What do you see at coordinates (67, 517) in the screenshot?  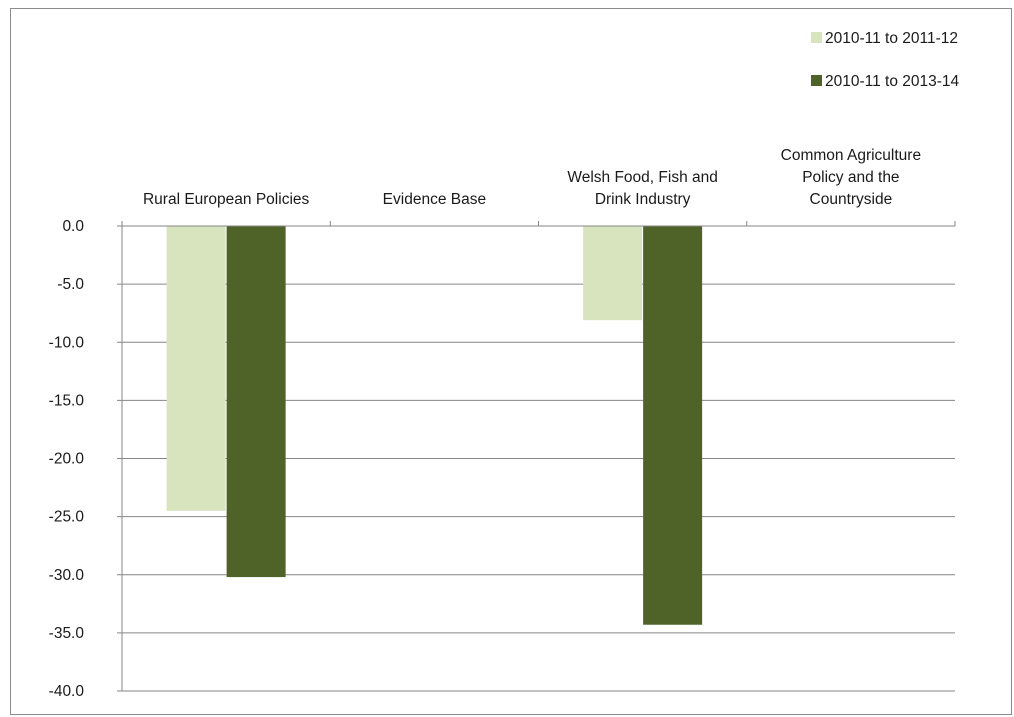 I see `y-tick-label: -25.0` at bounding box center [67, 517].